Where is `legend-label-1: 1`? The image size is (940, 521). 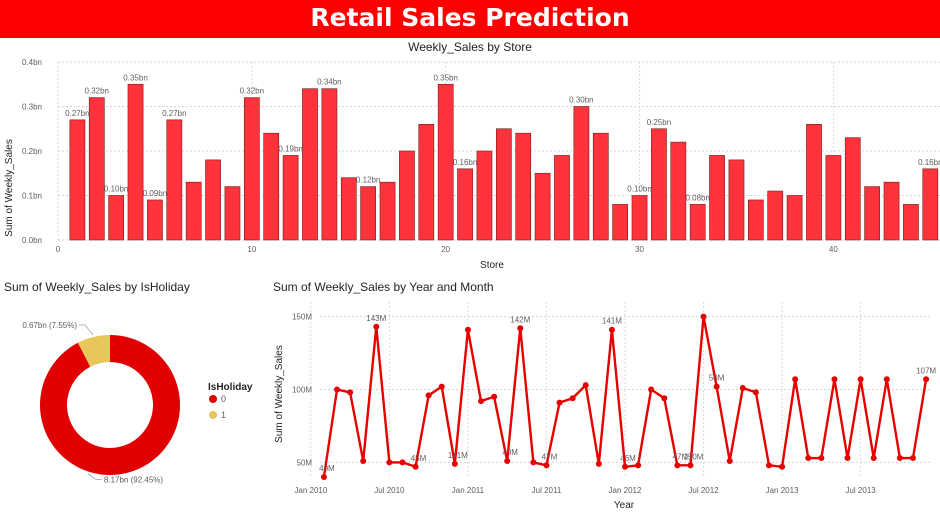 legend-label-1: 1 is located at coordinates (223, 415).